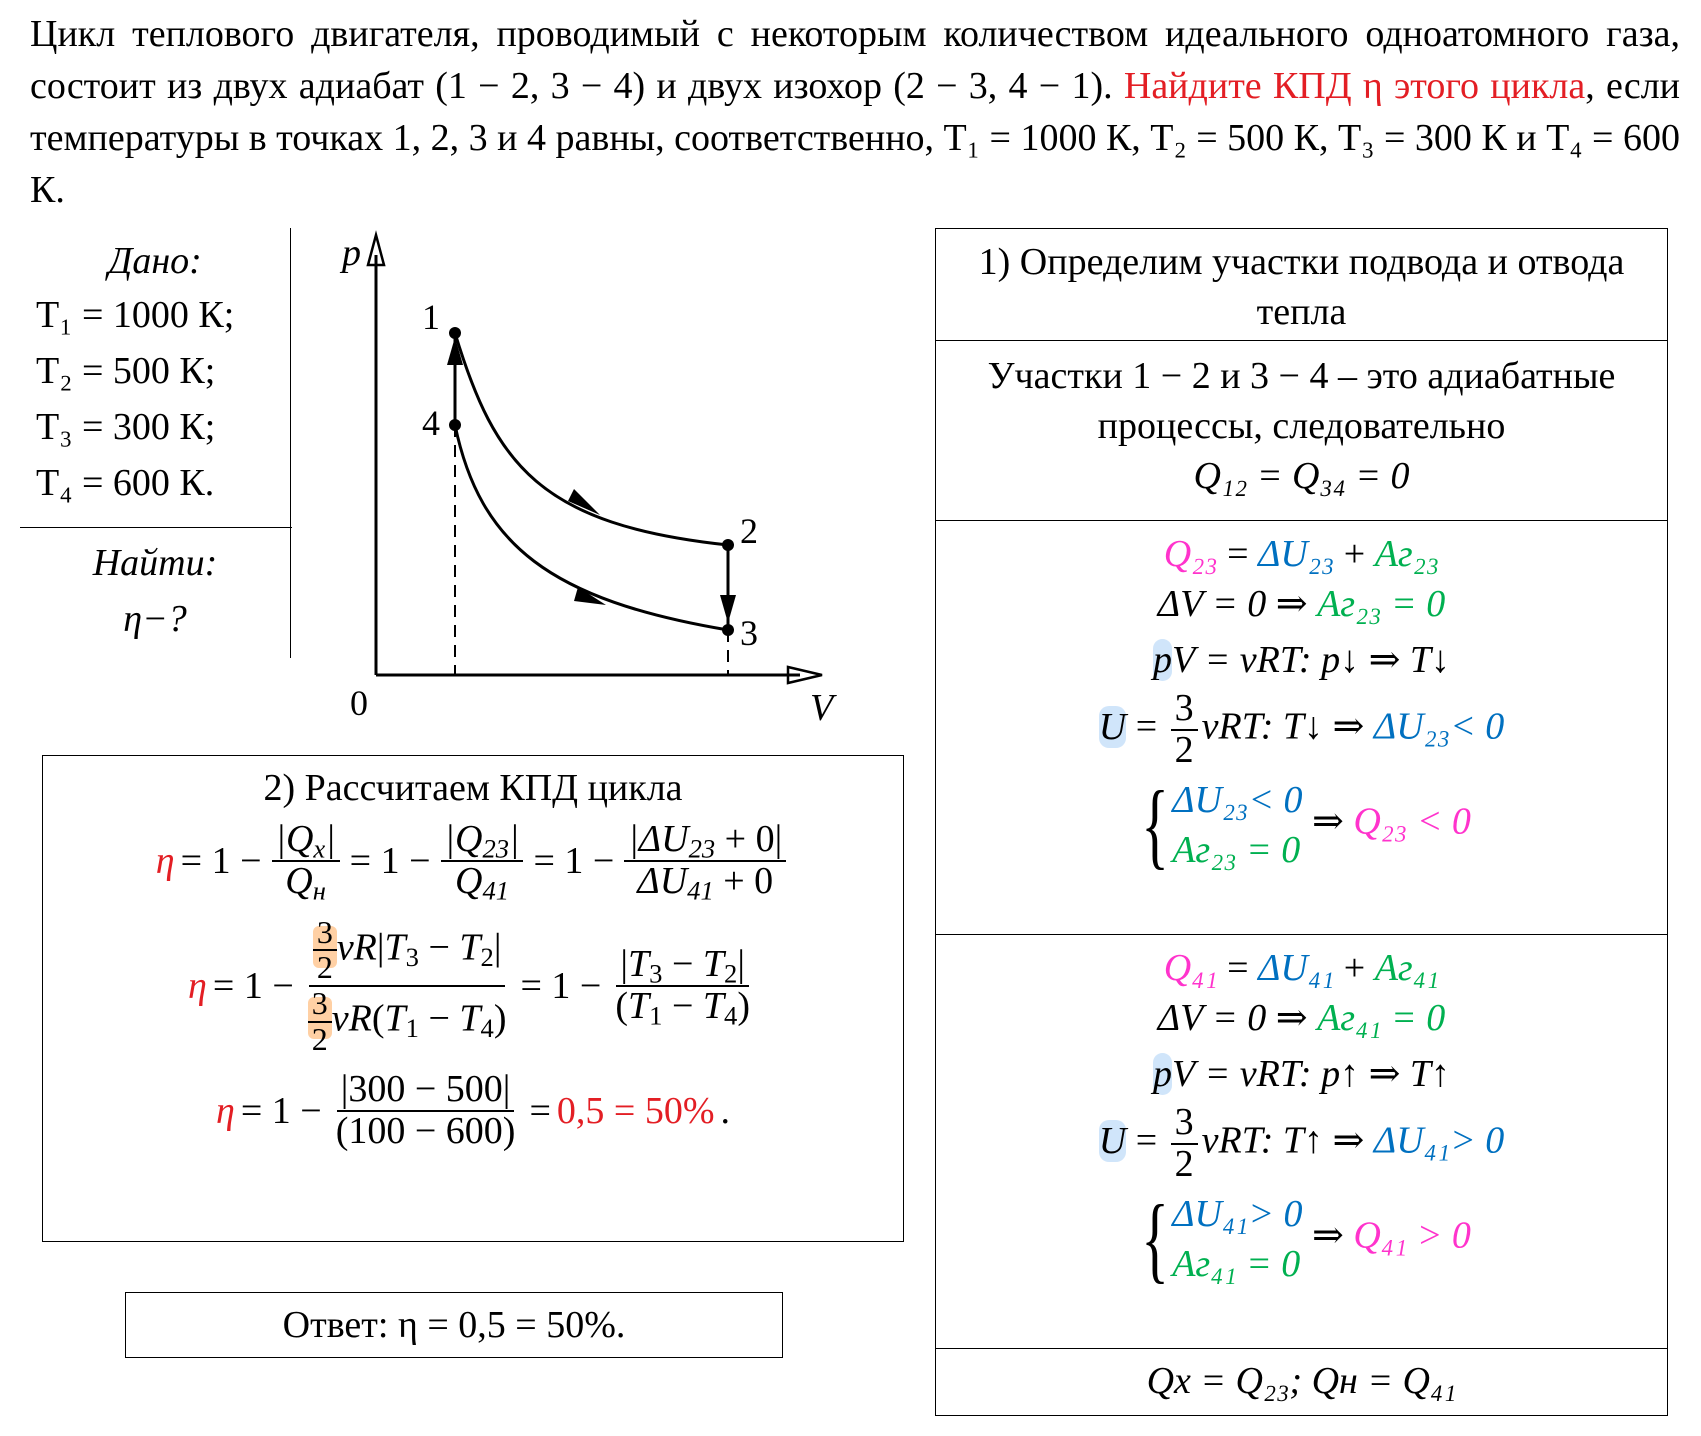 The image size is (1701, 1436). I want to click on adiabat-equation: Q₁₂ = Q₃₄ = 0, so click(1301, 476).